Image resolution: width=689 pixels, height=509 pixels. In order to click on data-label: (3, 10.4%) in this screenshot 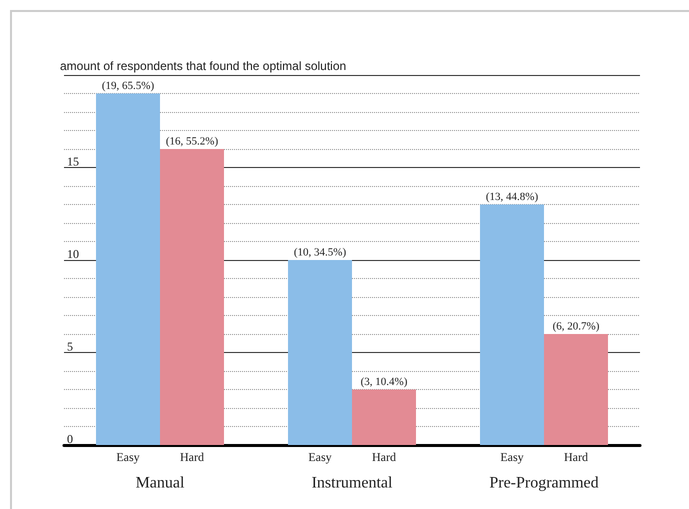, I will do `click(384, 382)`.